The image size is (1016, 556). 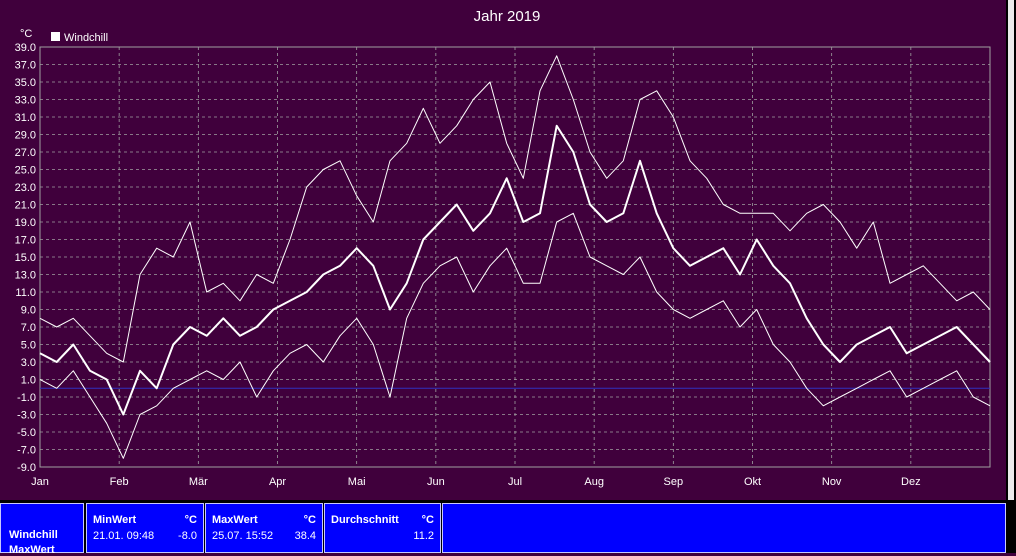 I want to click on min-value: -8.0, so click(x=187, y=536).